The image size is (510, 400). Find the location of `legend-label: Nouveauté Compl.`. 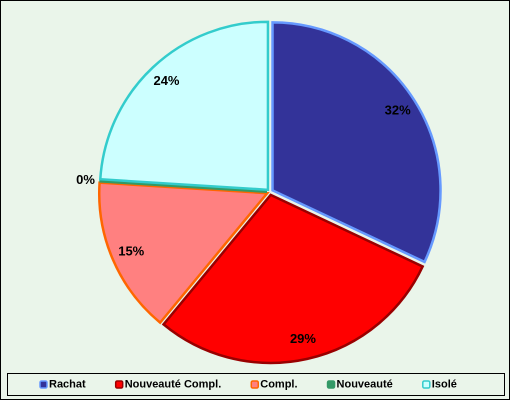

legend-label: Nouveauté Compl. is located at coordinates (173, 384).